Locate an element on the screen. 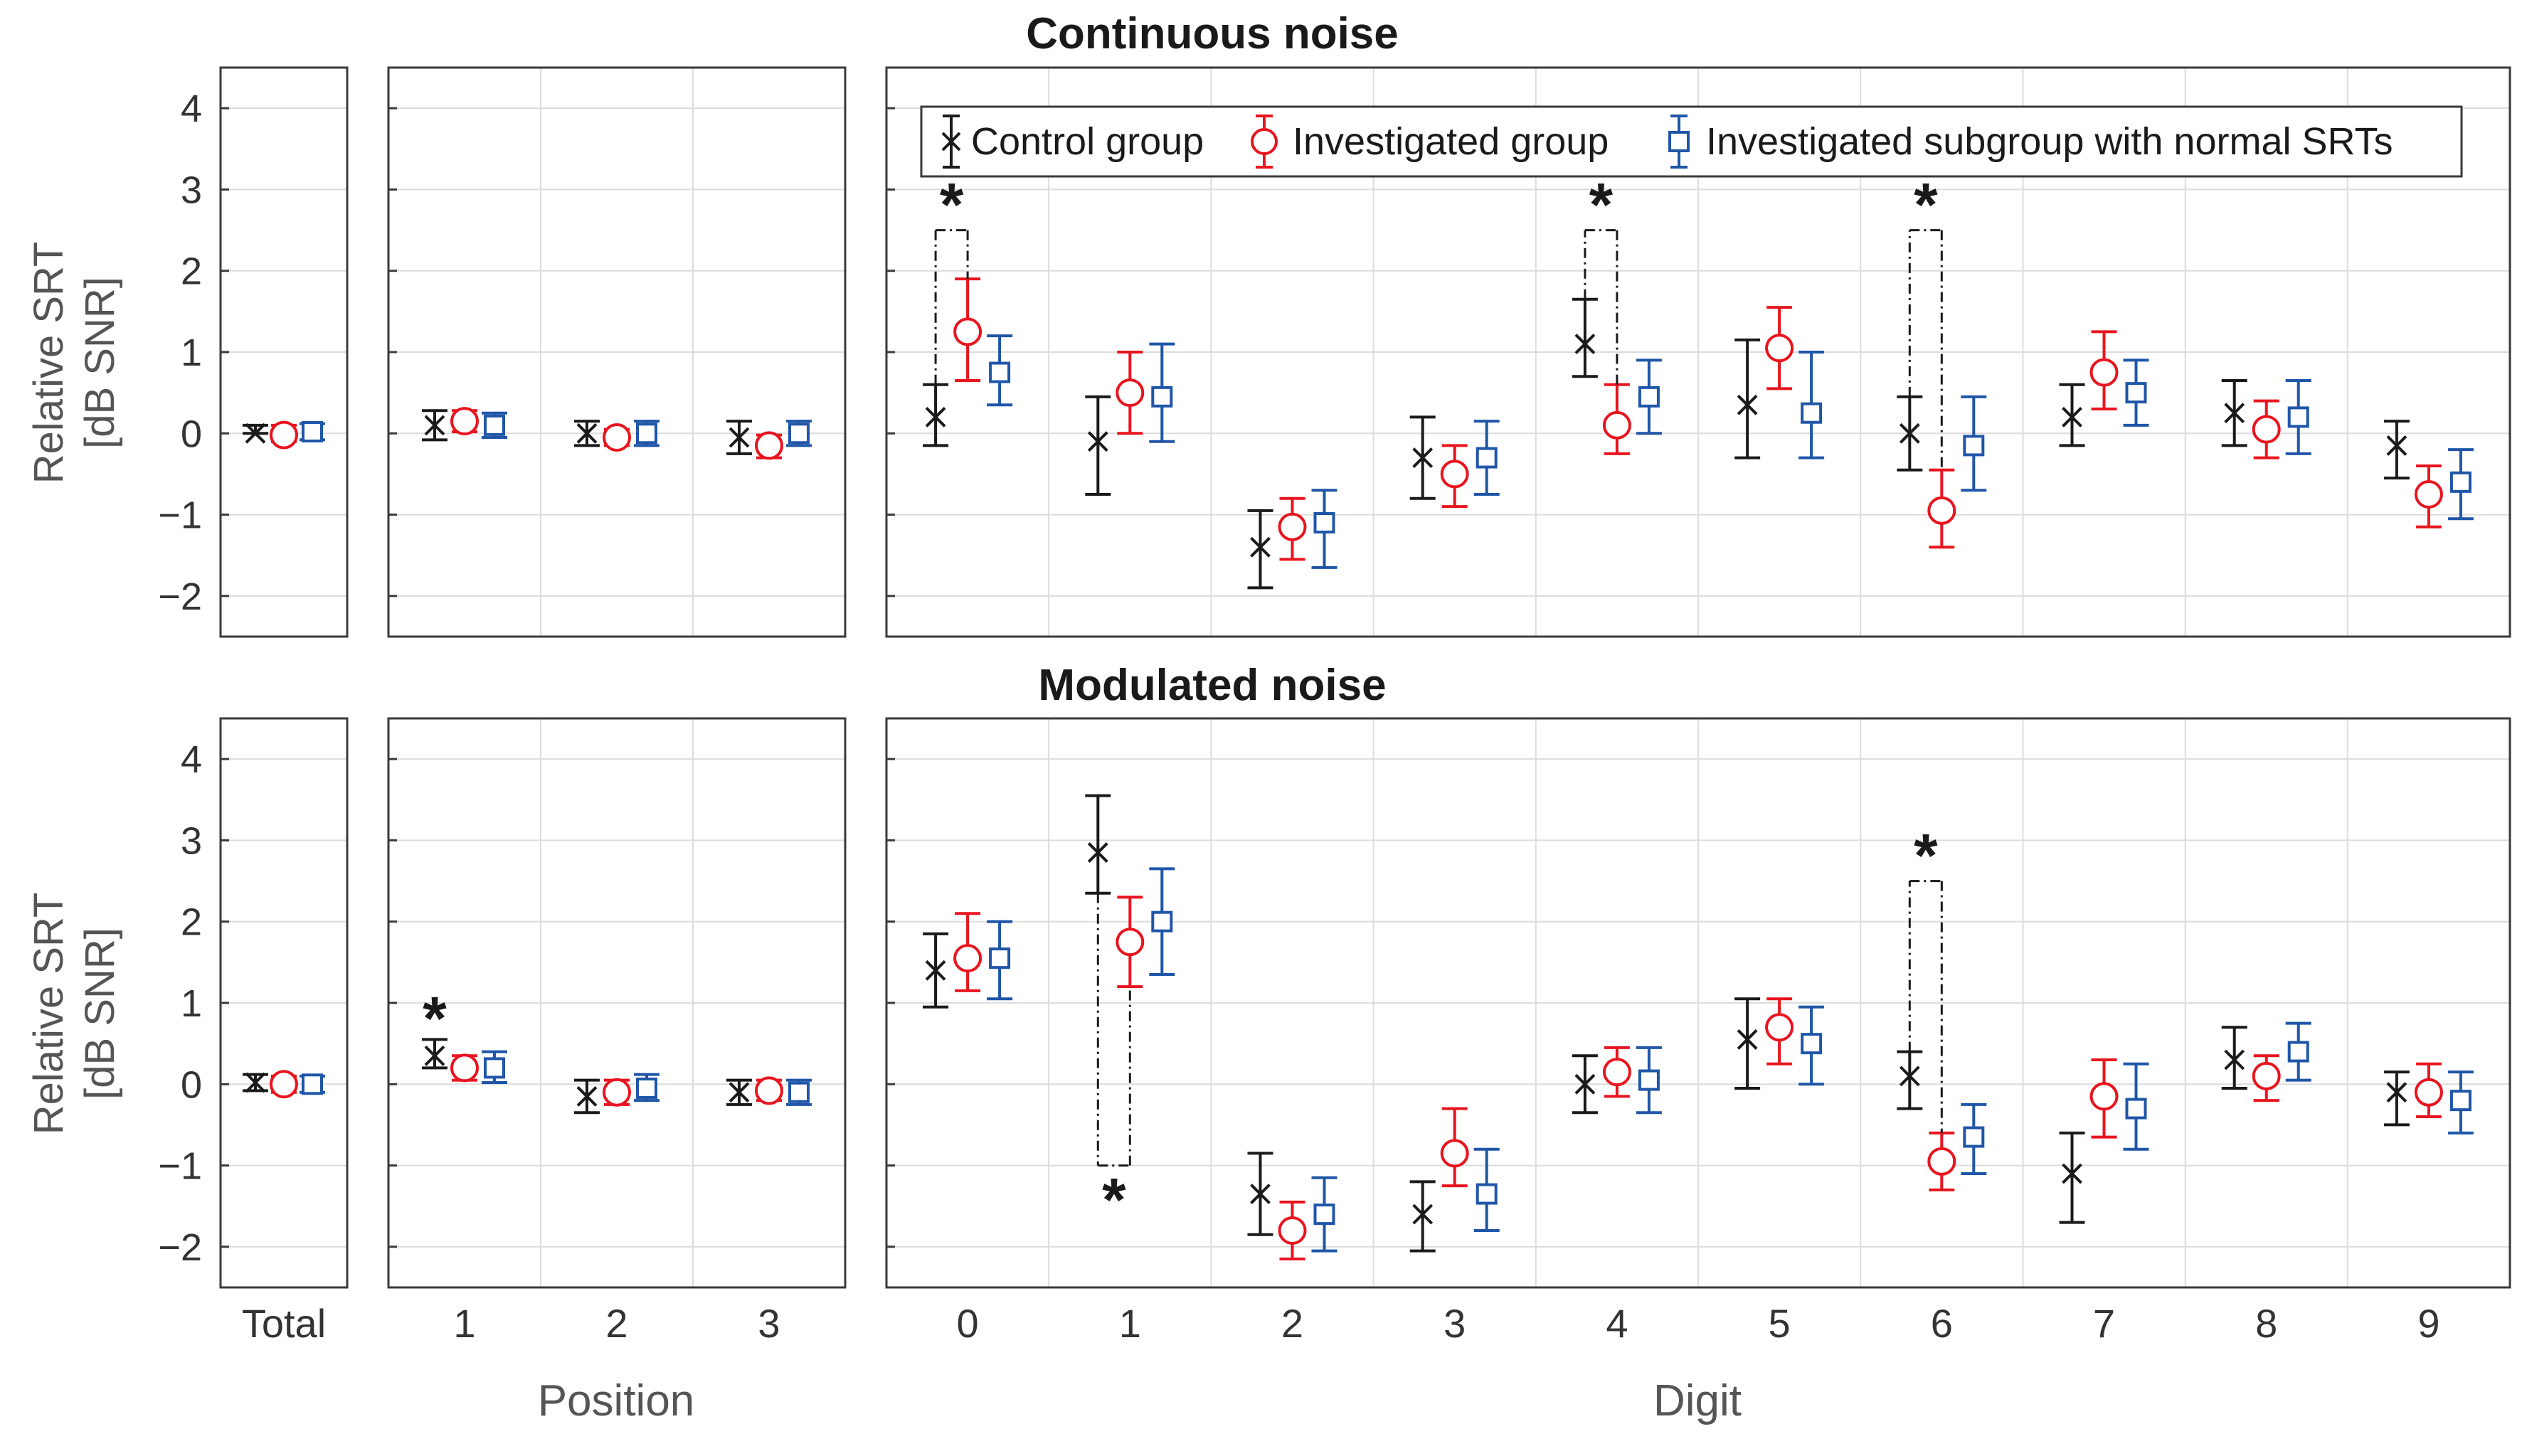 The image size is (2527, 1456). x-tick-label: 6 is located at coordinates (1942, 1323).